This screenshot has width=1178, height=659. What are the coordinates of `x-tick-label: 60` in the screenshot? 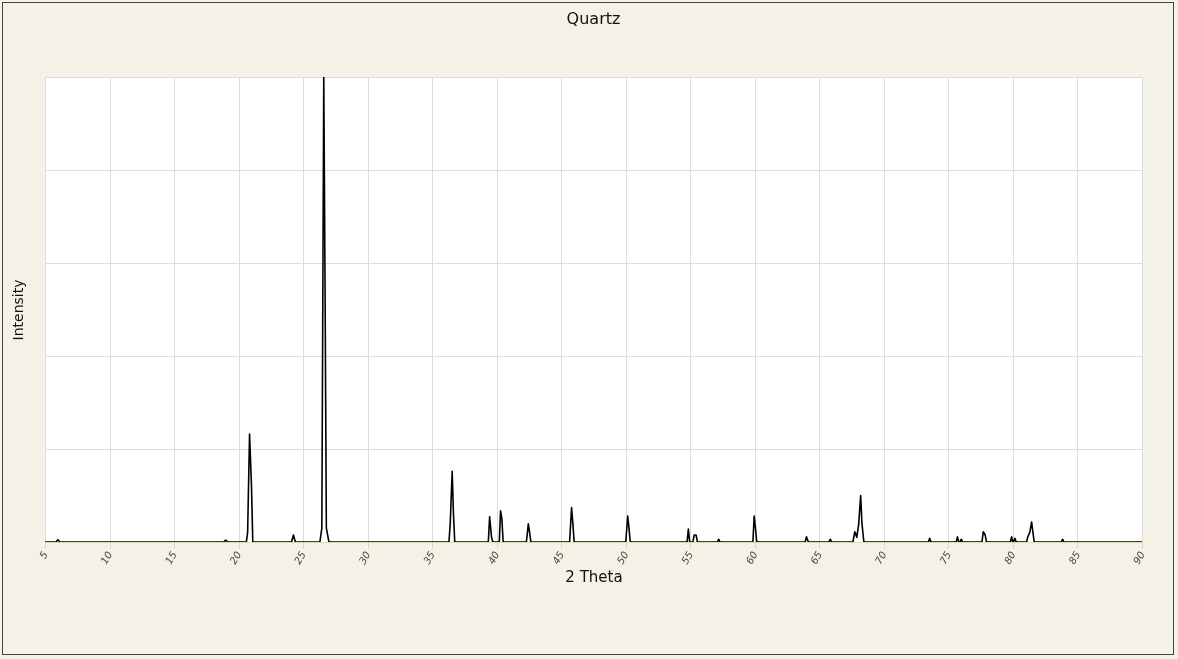 It's located at (751, 558).